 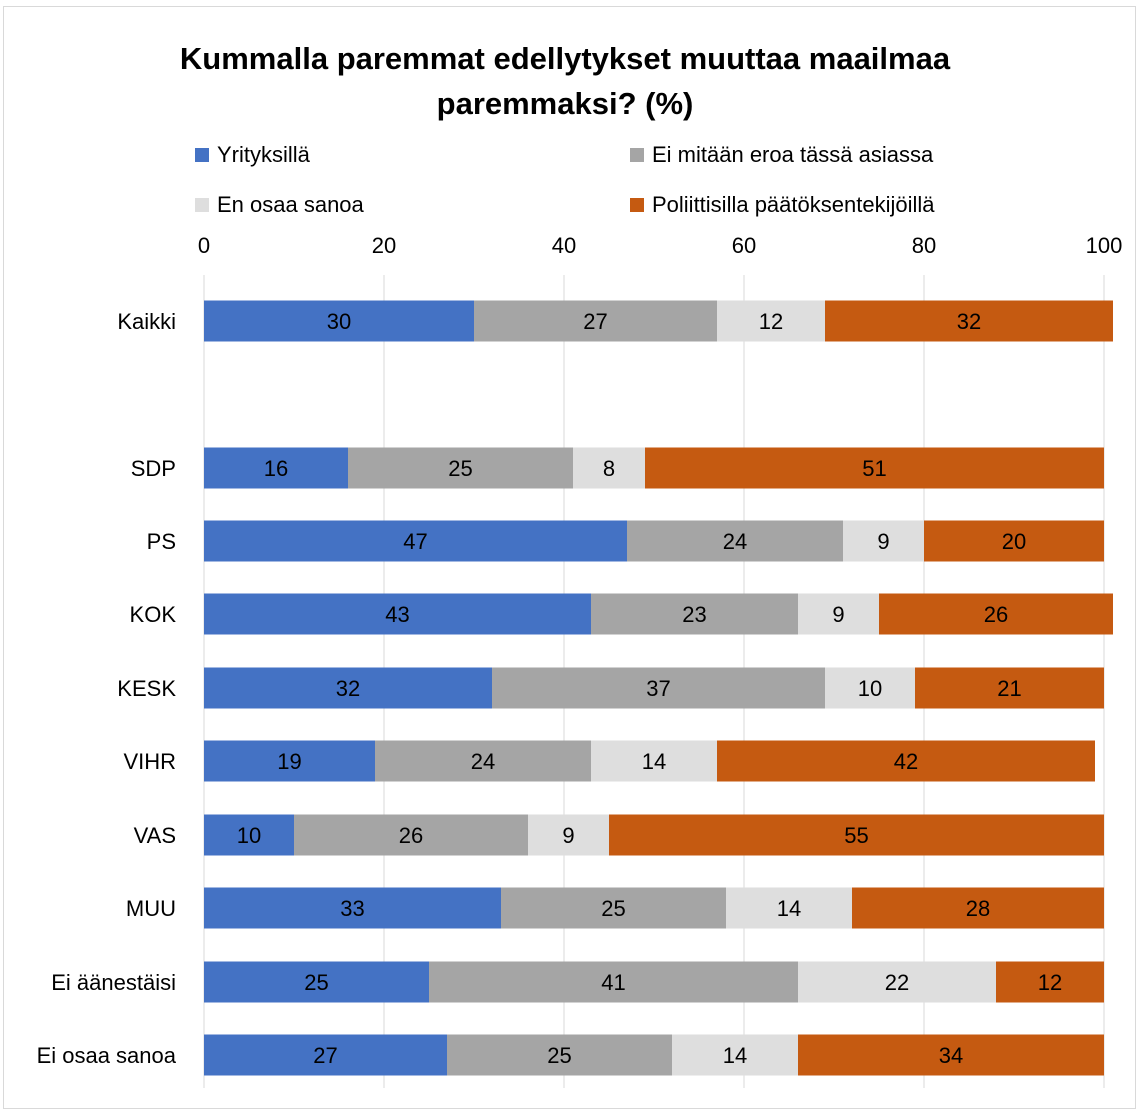 I want to click on data-label-0-2: 12, so click(x=771, y=321).